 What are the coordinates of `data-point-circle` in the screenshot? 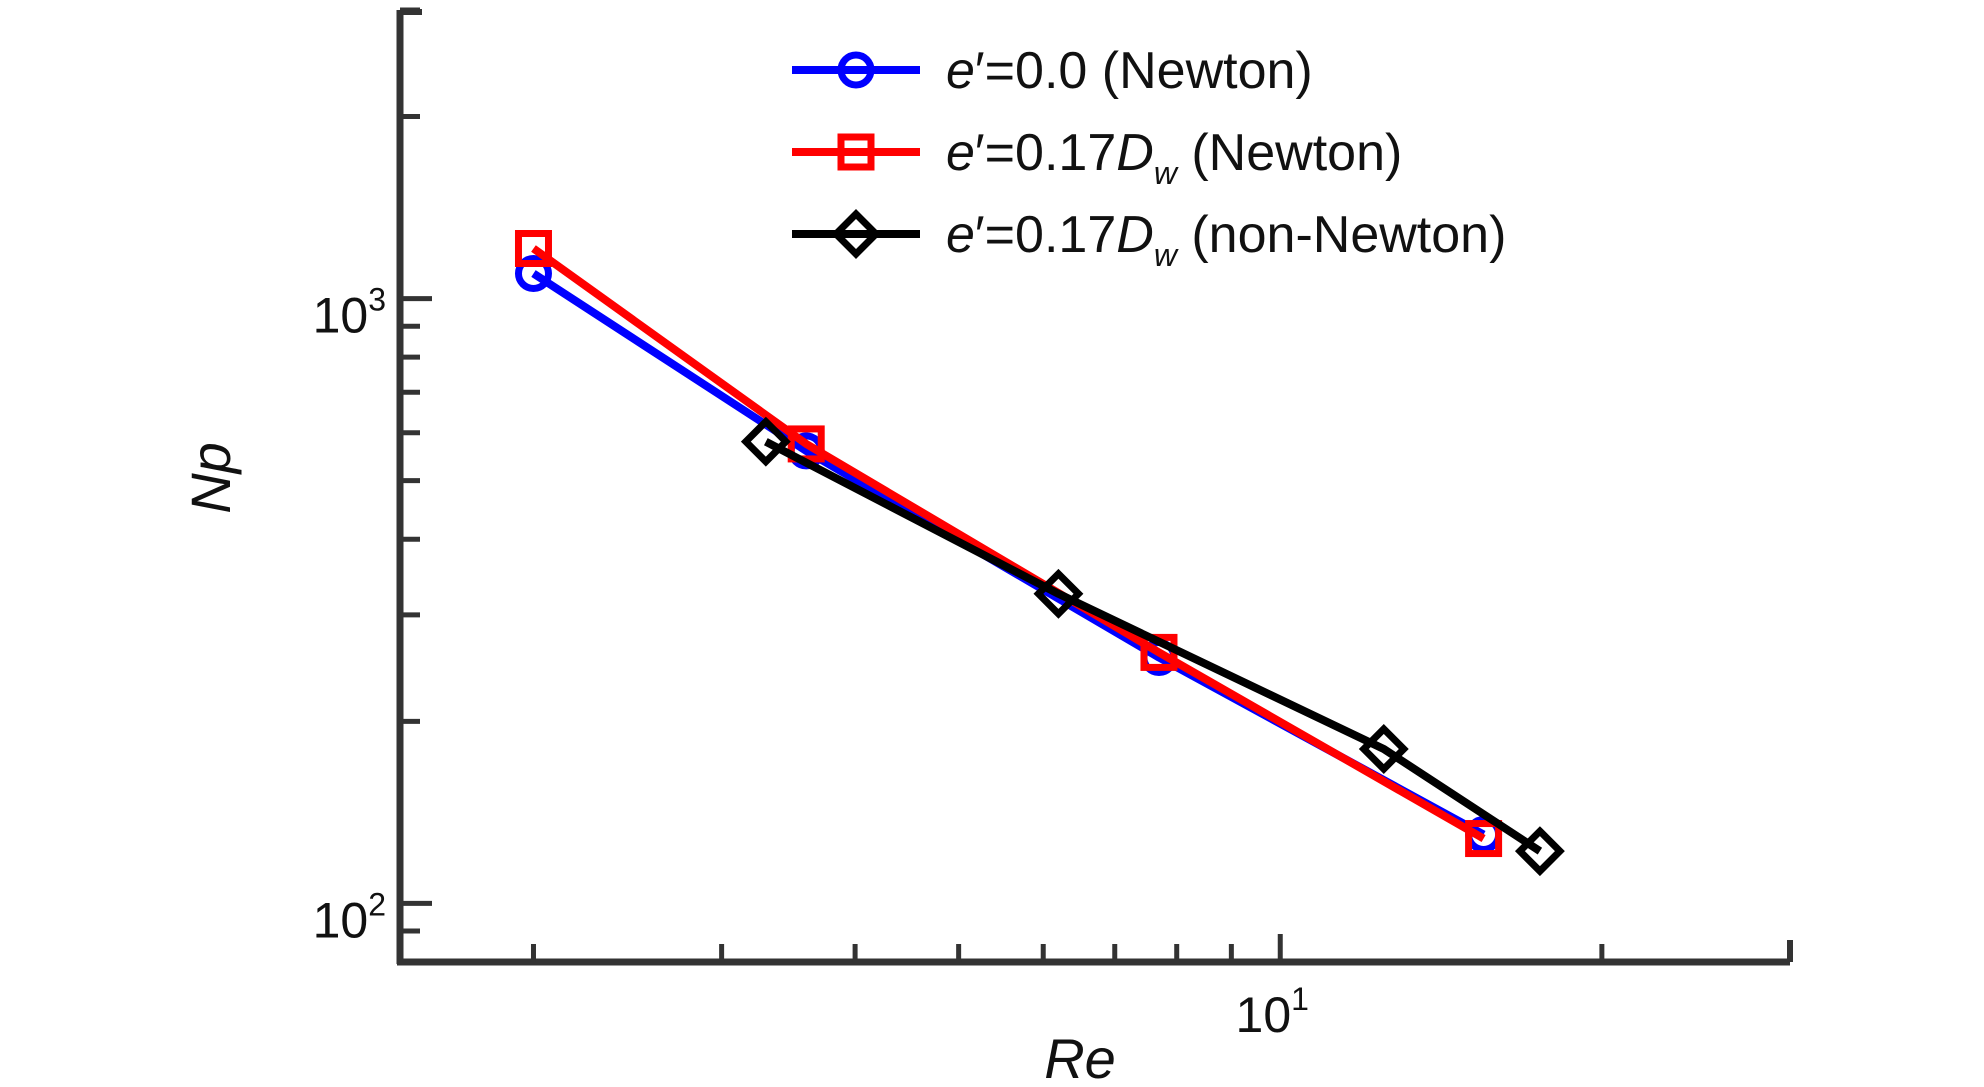 It's located at (533, 274).